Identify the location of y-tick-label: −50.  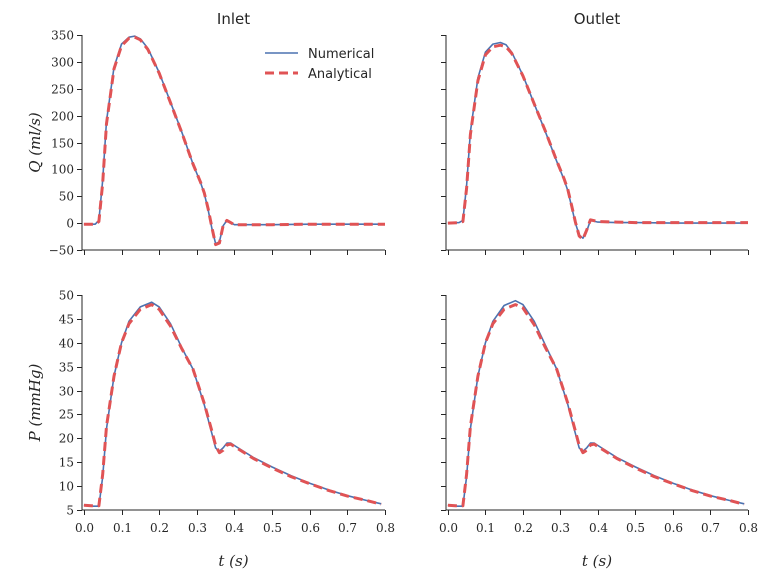
(61, 251).